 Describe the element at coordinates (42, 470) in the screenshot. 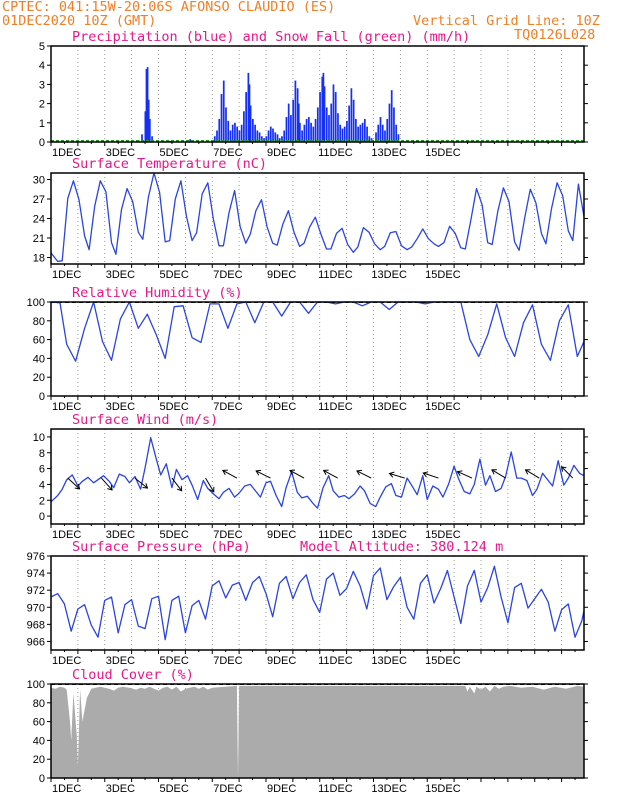

I see `y-tick-label: 6` at that location.